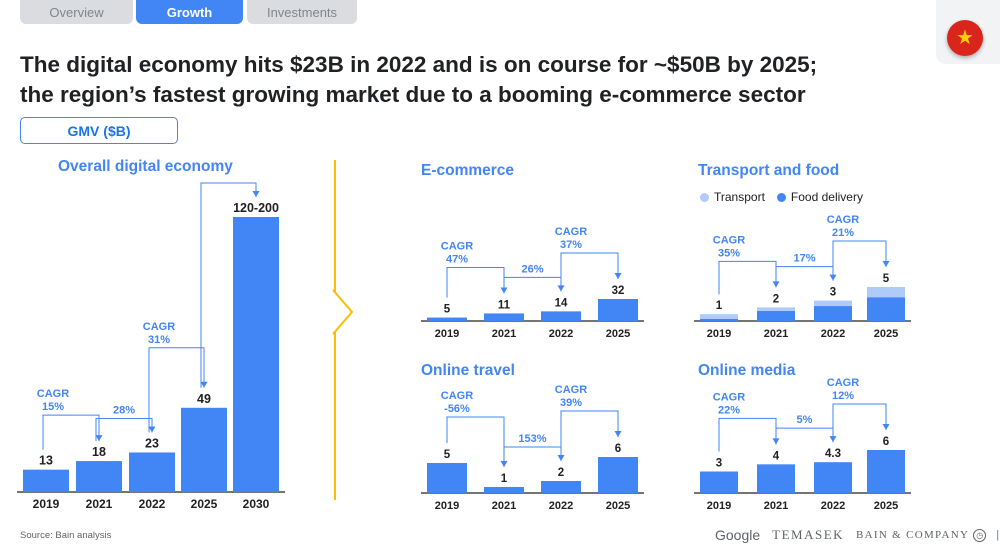 The width and height of the screenshot is (1000, 555). I want to click on ecommerce-tick-label: 2022, so click(561, 334).